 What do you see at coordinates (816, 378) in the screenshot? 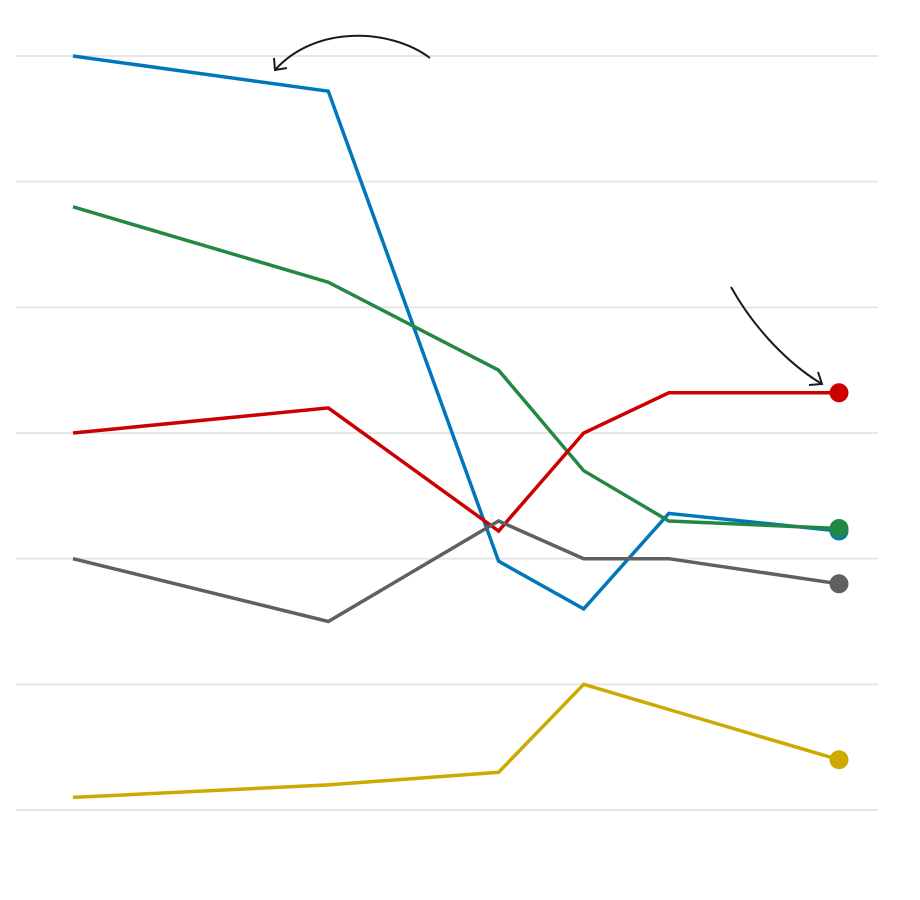
I see `annotation-arrow-right-head` at bounding box center [816, 378].